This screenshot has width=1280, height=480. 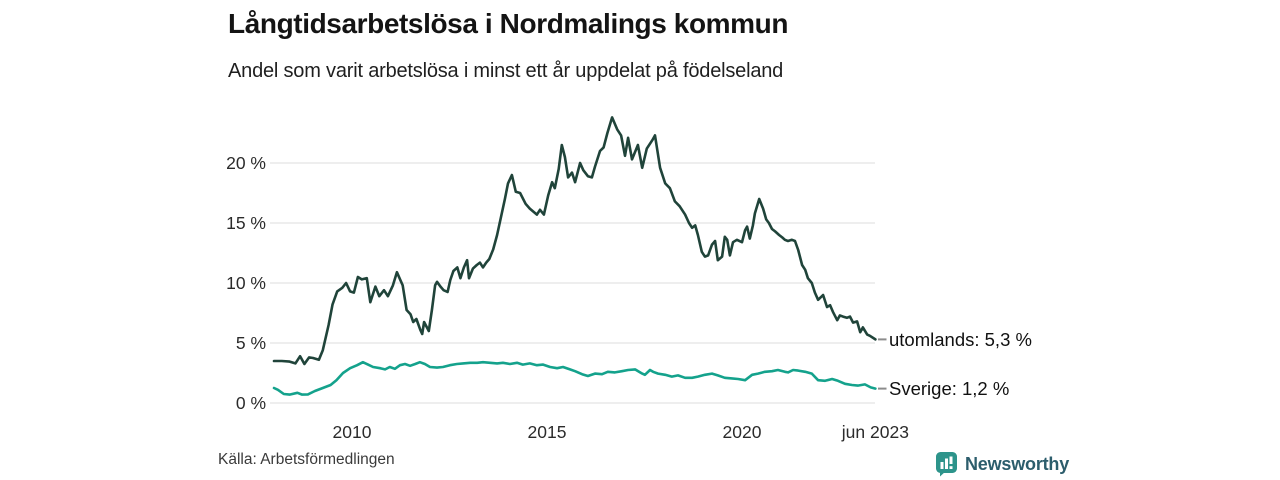 What do you see at coordinates (1017, 463) in the screenshot?
I see `brand-name: Newsworthy` at bounding box center [1017, 463].